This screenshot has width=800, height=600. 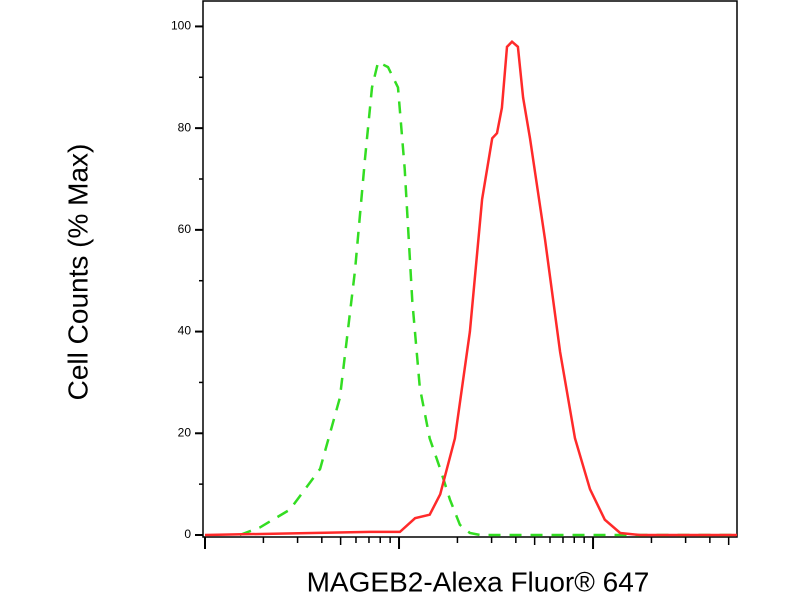 What do you see at coordinates (185, 229) in the screenshot?
I see `y-tick-label: 60` at bounding box center [185, 229].